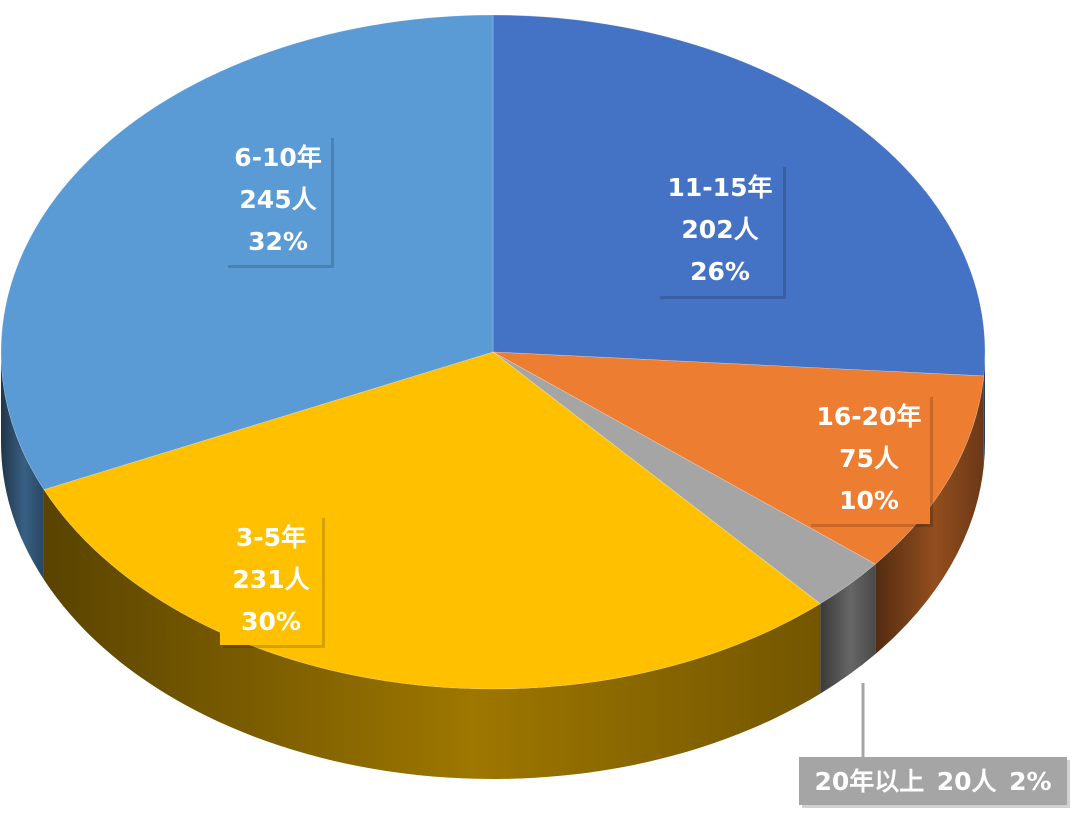 The height and width of the screenshot is (840, 1080). I want to click on label-count: 231人, so click(270, 579).